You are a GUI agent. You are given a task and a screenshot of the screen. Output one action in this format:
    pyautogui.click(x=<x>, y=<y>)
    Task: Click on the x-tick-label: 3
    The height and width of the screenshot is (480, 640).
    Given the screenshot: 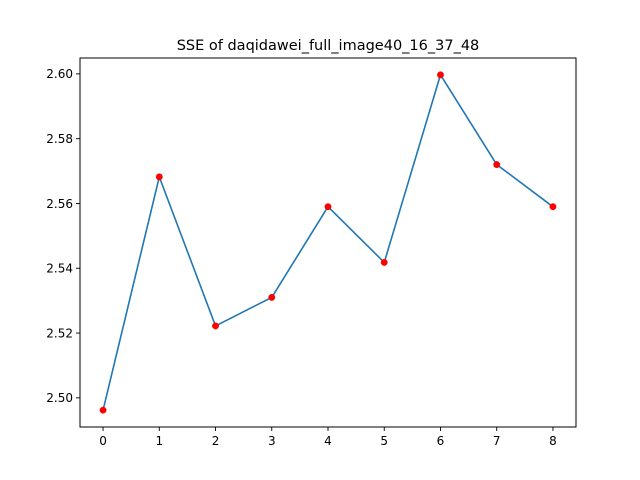 What is the action you would take?
    pyautogui.click(x=272, y=441)
    